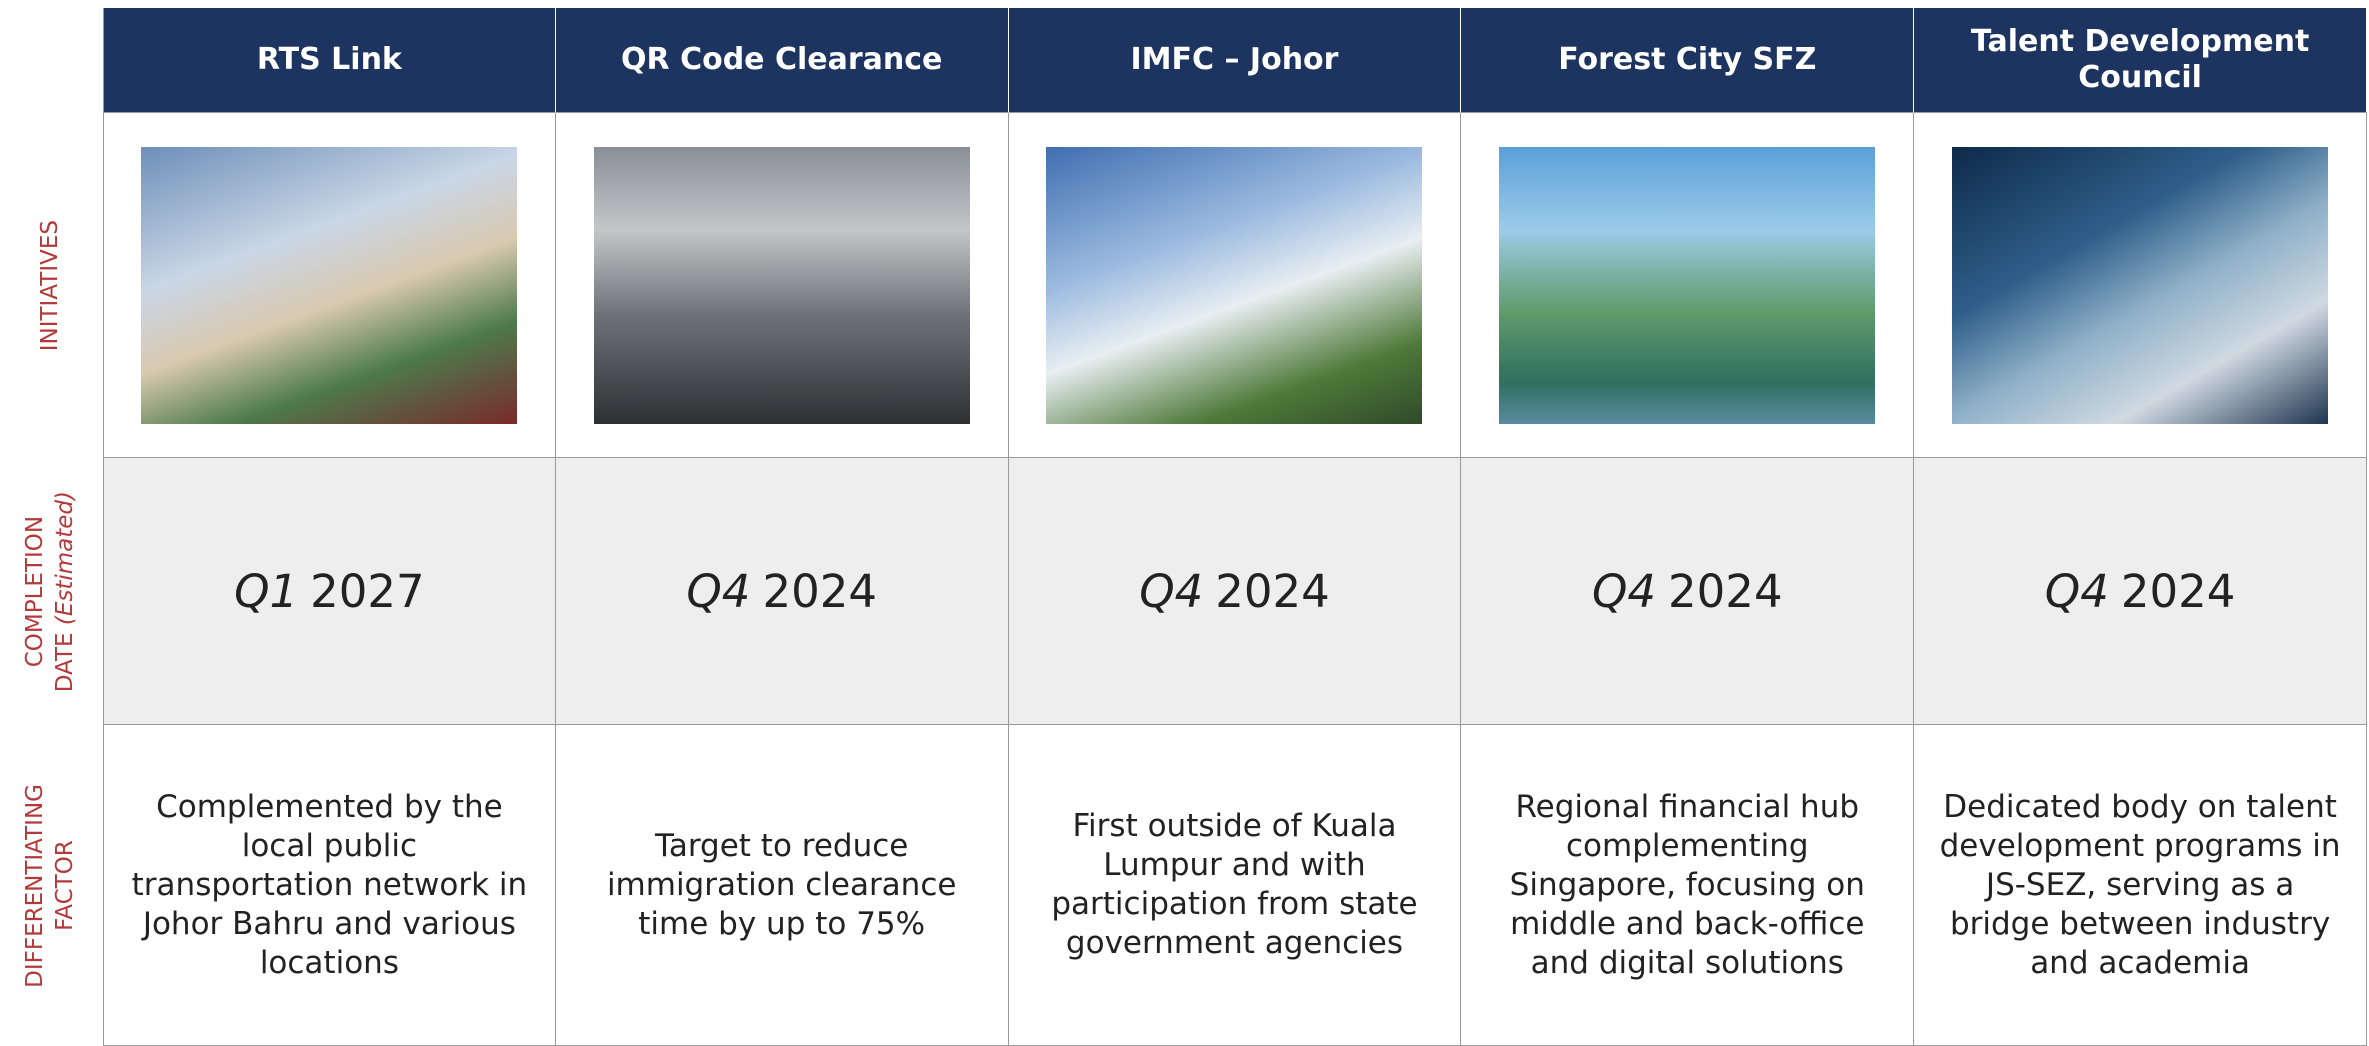  What do you see at coordinates (782, 923) in the screenshot?
I see `description-line: time by up to 75%` at bounding box center [782, 923].